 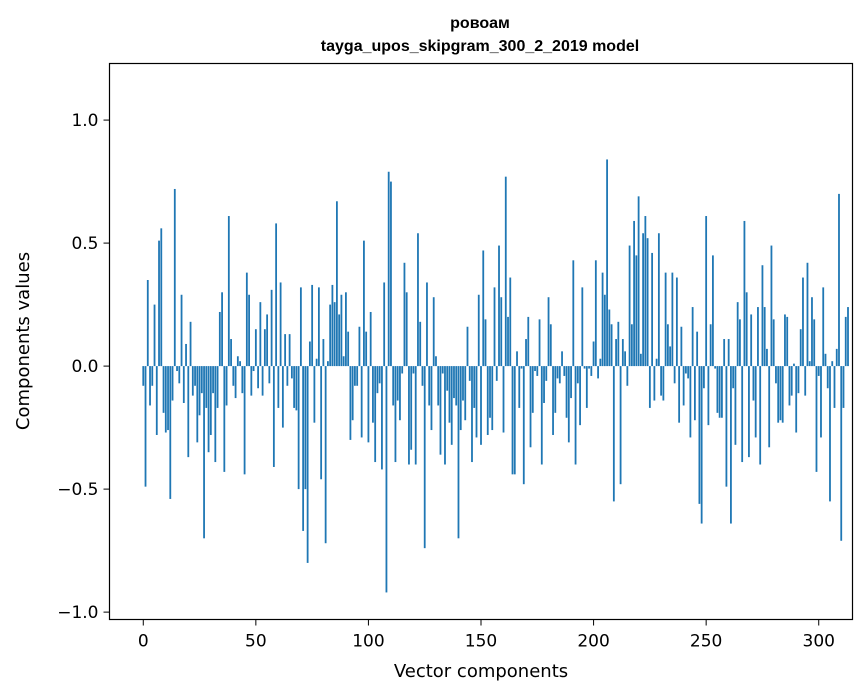 I want to click on chart-title: ровоам, so click(x=480, y=23).